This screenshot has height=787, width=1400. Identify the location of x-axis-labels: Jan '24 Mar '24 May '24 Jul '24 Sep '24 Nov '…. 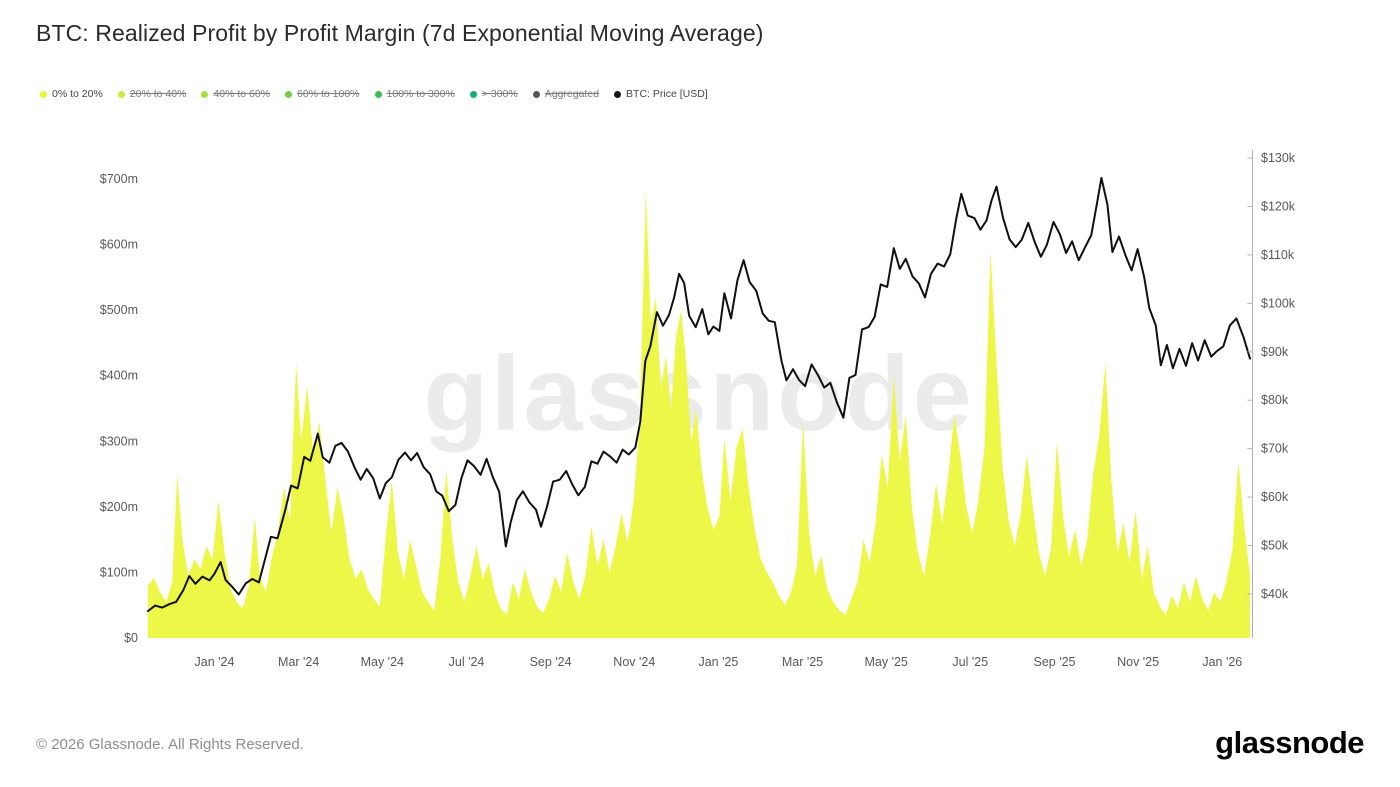
(719, 662).